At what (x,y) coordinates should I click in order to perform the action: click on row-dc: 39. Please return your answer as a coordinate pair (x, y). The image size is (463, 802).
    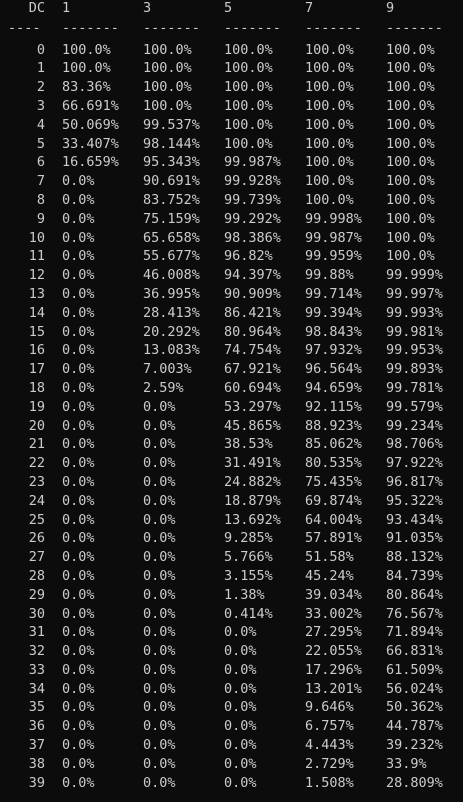
    Looking at the image, I should click on (36, 782).